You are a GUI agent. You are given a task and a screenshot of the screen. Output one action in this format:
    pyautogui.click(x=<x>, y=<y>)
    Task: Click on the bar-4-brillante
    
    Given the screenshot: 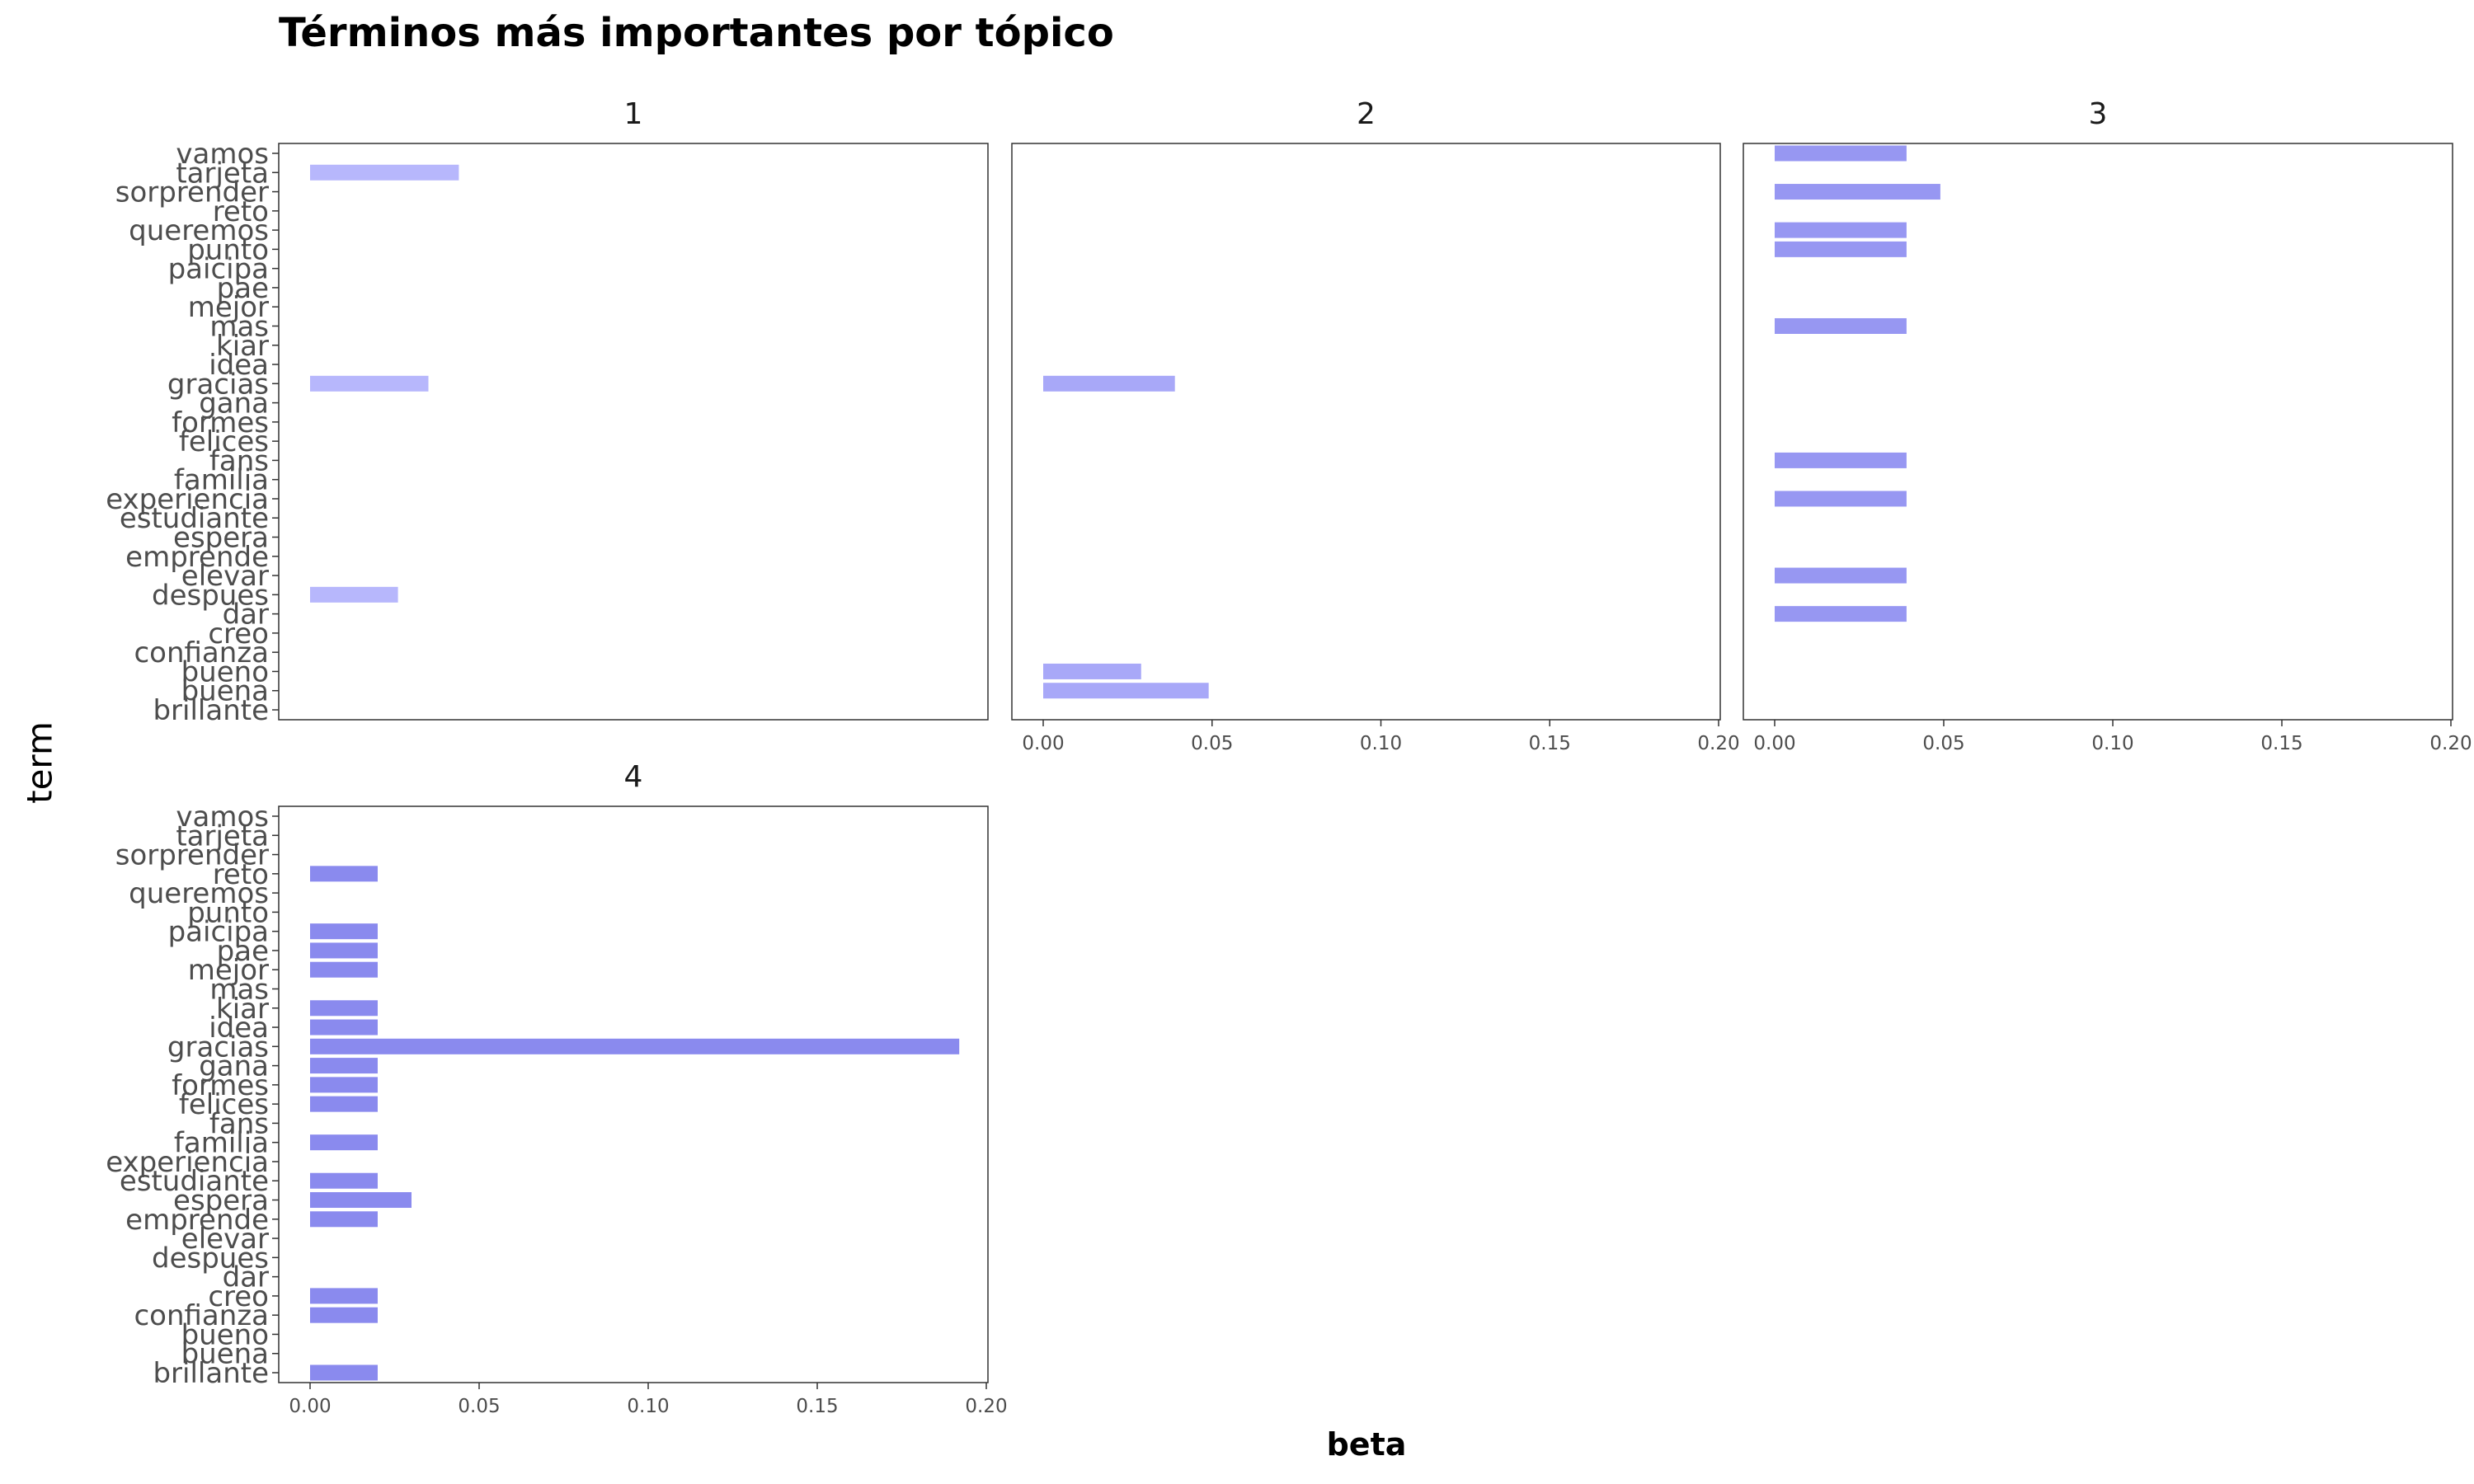 What is the action you would take?
    pyautogui.click(x=344, y=1372)
    